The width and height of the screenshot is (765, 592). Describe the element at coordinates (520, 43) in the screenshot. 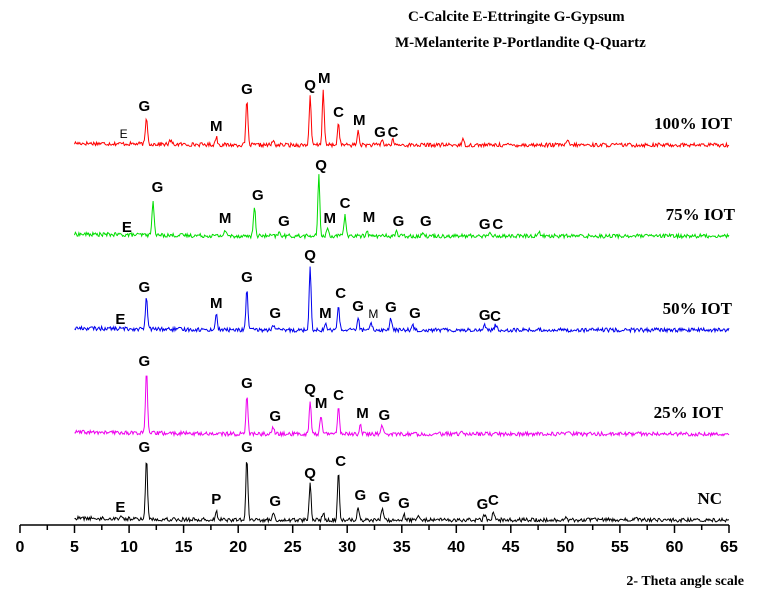

I see `legend-line-2: M-Melanterite P-Portlandite Q-Quartz` at that location.